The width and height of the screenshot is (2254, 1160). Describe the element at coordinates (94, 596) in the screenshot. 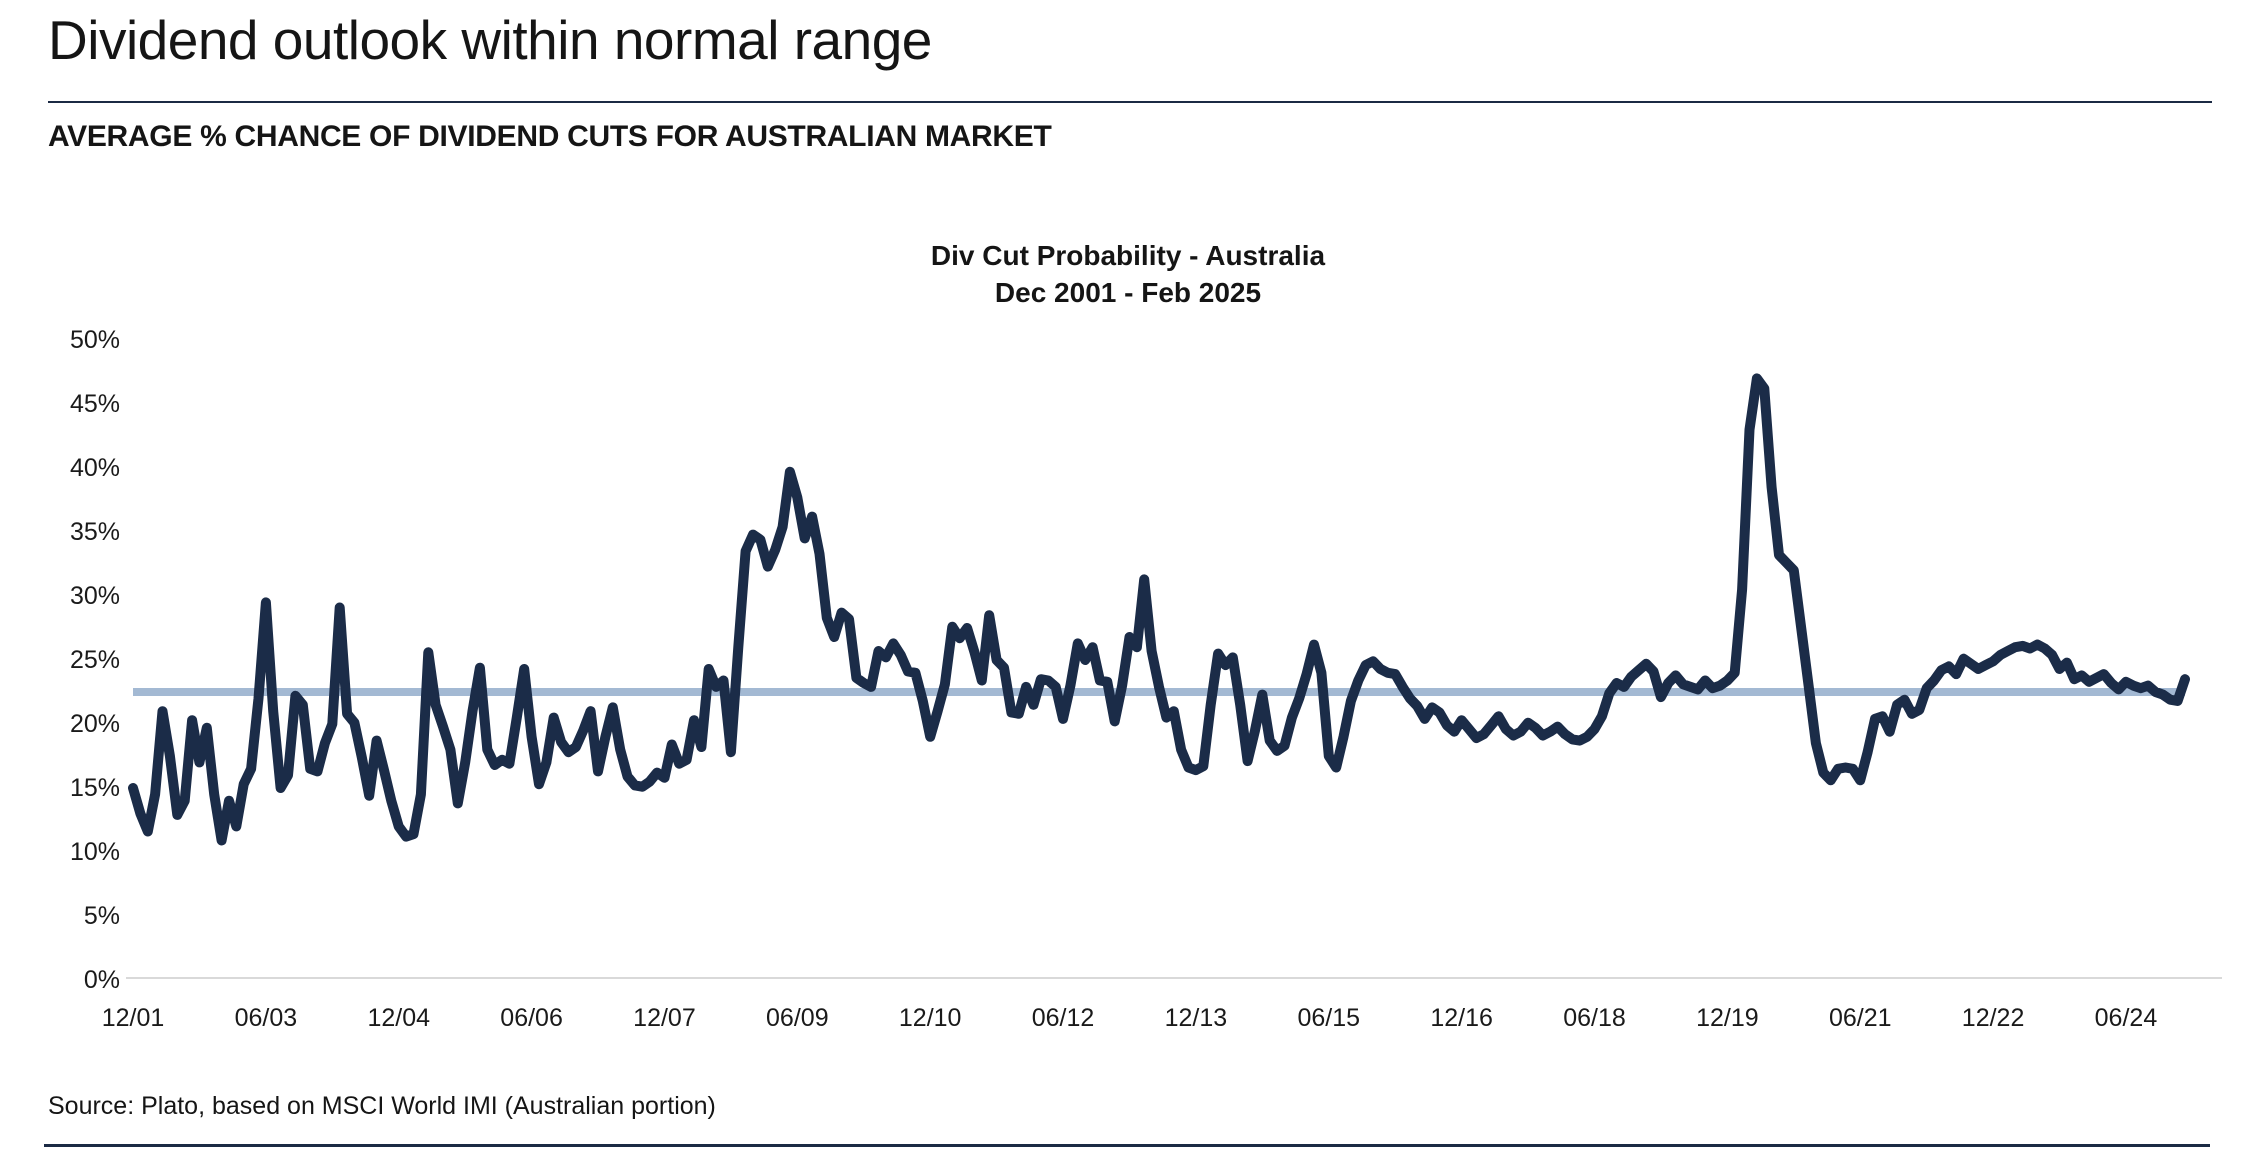

I see `y-tick-label: 30%` at that location.